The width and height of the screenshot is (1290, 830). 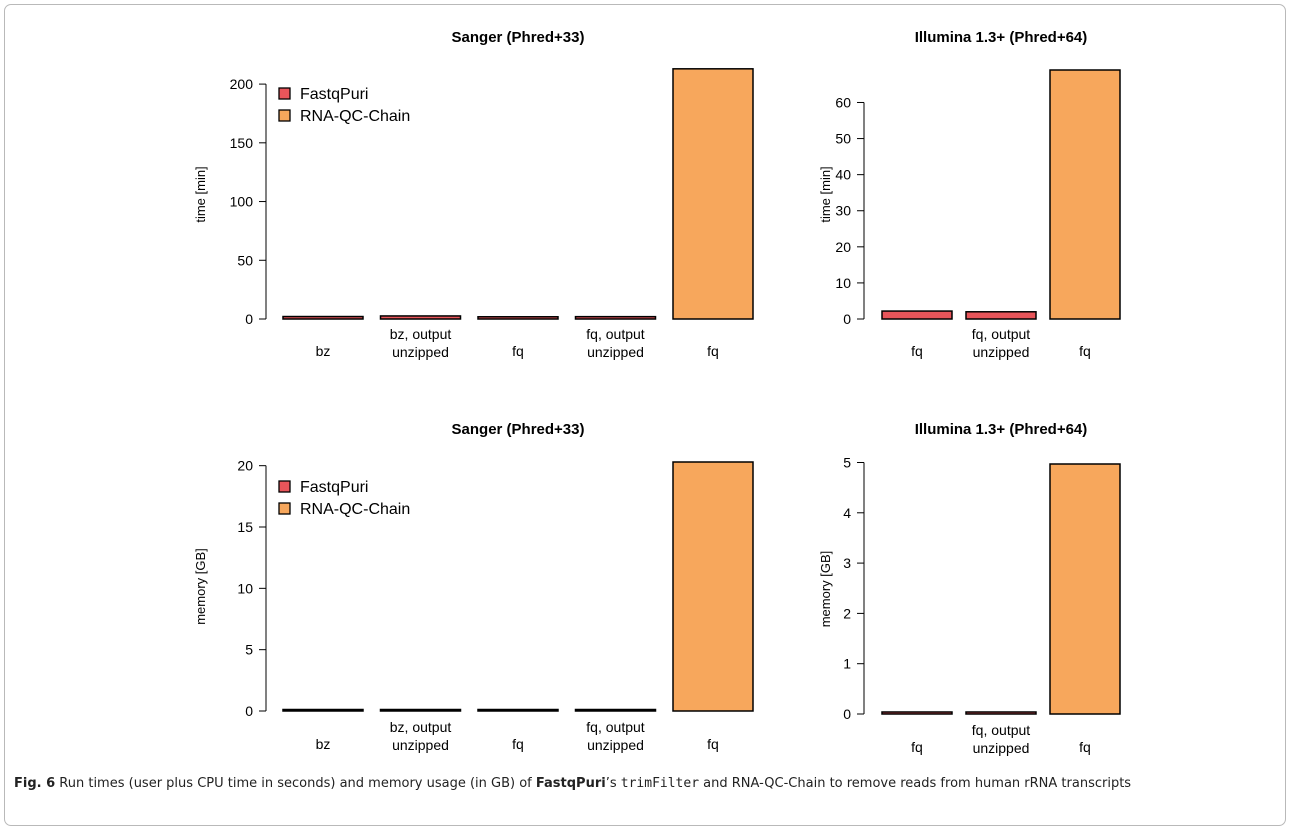 What do you see at coordinates (843, 175) in the screenshot?
I see `y-tick-label: 40` at bounding box center [843, 175].